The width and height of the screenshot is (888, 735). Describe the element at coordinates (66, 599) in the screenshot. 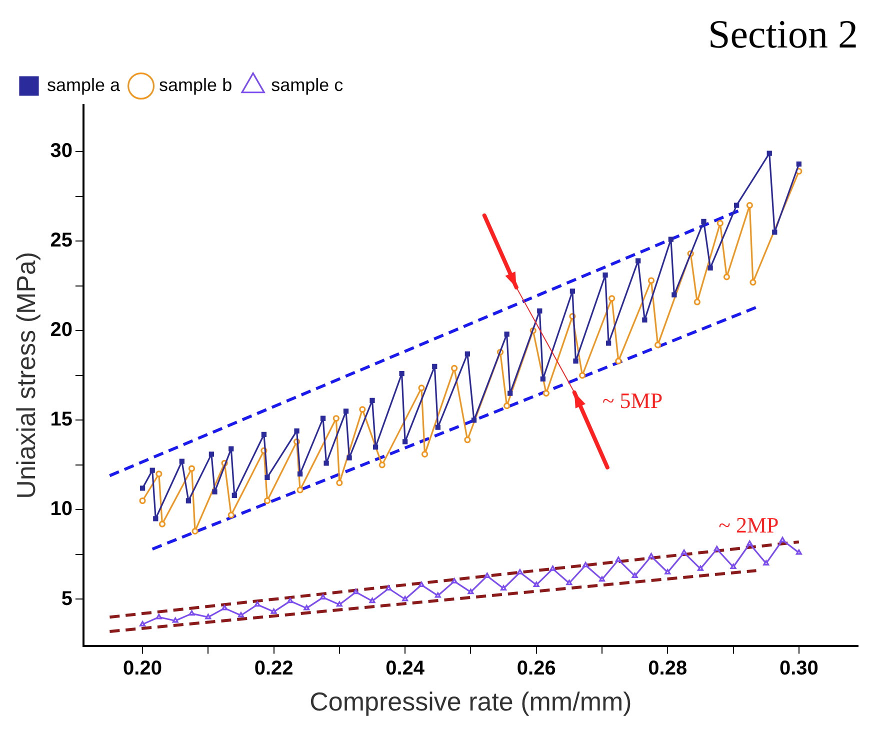

I see `y-tick-label: 5` at that location.